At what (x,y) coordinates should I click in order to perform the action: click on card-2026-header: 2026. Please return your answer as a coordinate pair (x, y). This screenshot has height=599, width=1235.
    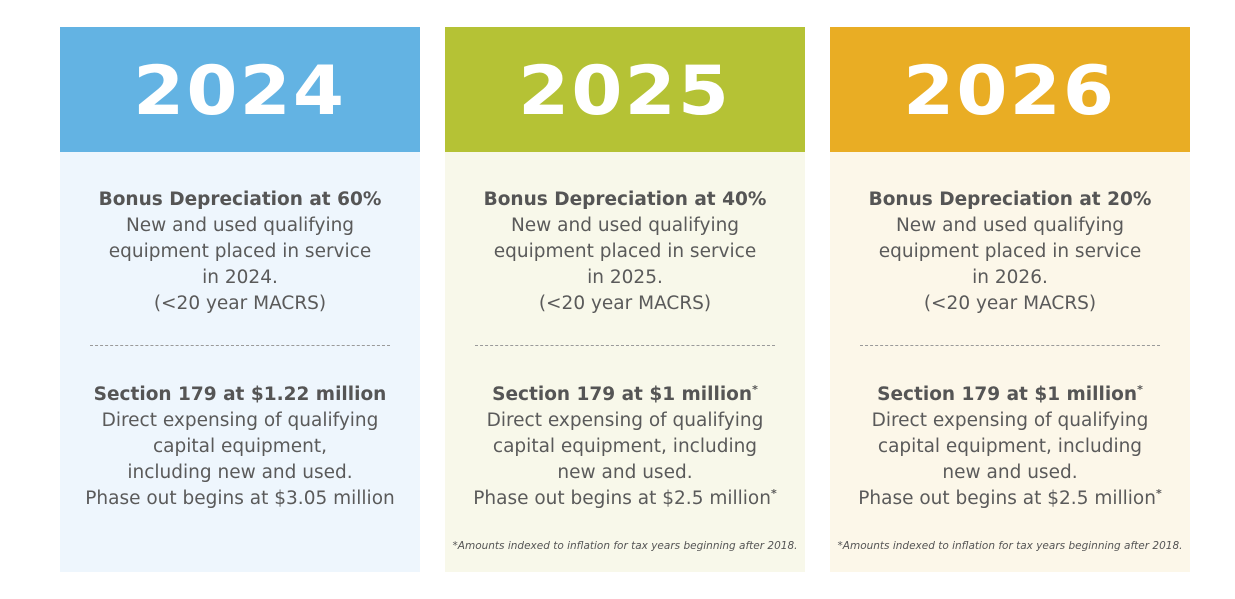
    Looking at the image, I should click on (1010, 89).